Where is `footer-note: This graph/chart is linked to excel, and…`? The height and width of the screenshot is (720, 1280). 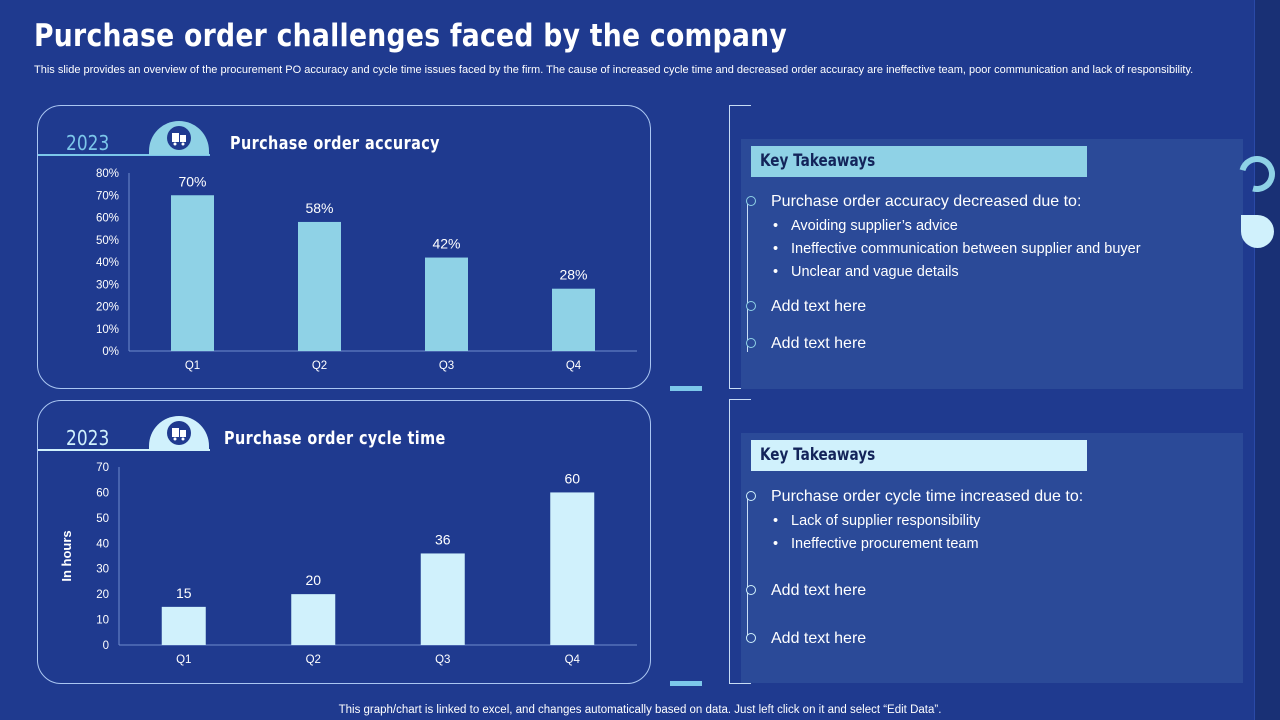 footer-note: This graph/chart is linked to excel, and… is located at coordinates (640, 710).